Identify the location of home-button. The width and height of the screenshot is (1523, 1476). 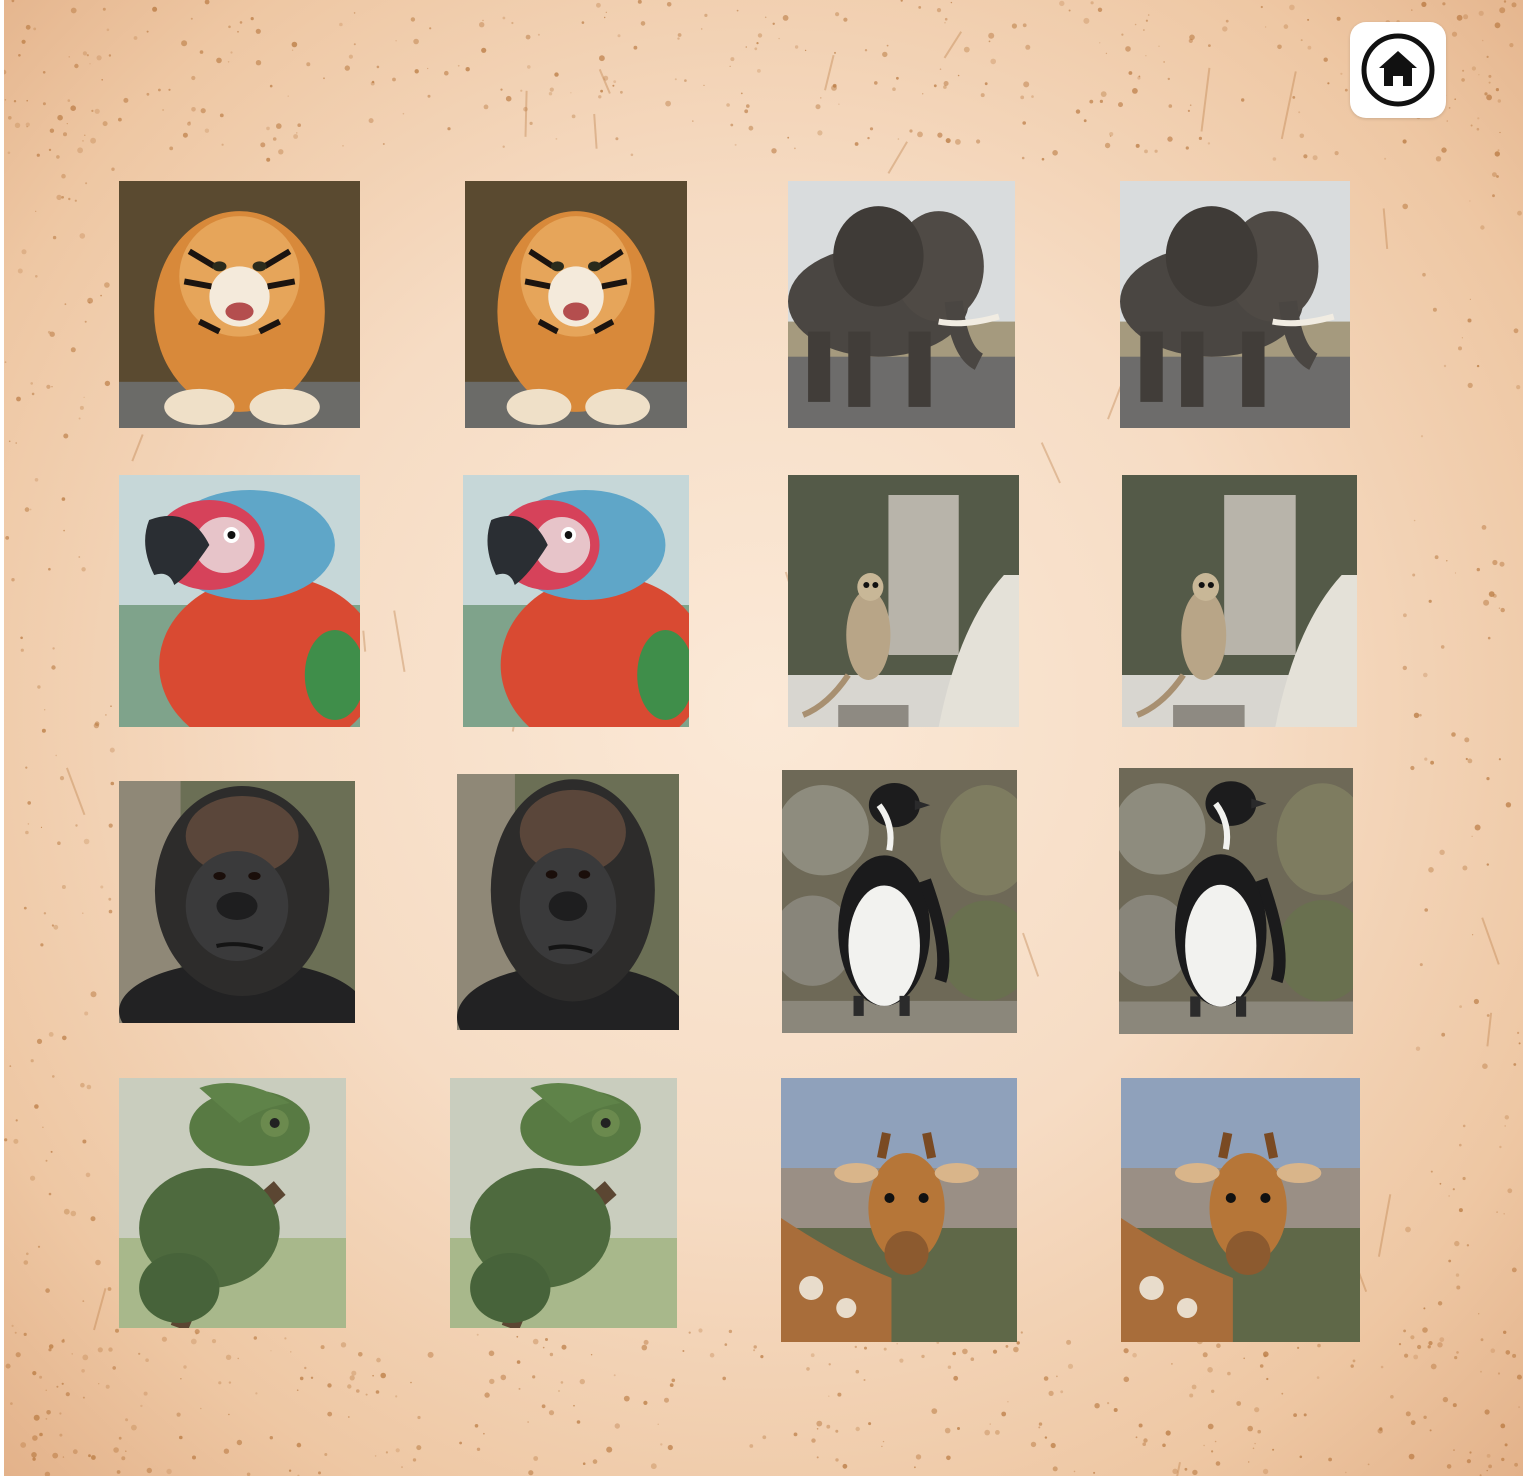
(1398, 70).